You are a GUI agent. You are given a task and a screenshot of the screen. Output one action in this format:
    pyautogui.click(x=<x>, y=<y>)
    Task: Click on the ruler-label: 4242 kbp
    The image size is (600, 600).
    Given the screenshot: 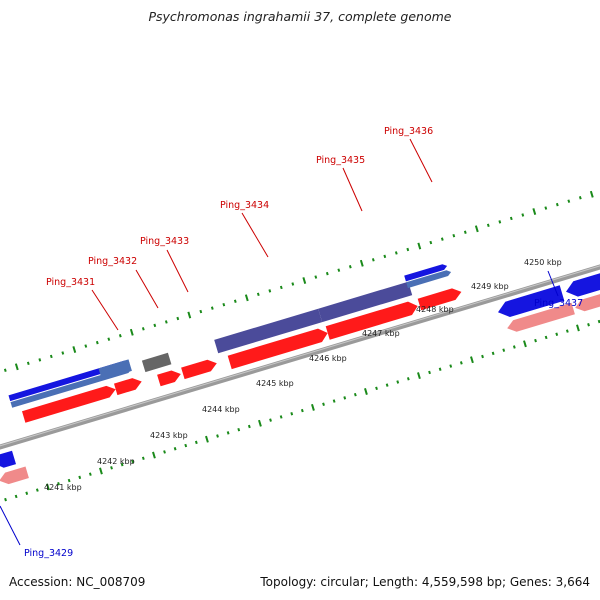 What is the action you would take?
    pyautogui.click(x=116, y=461)
    